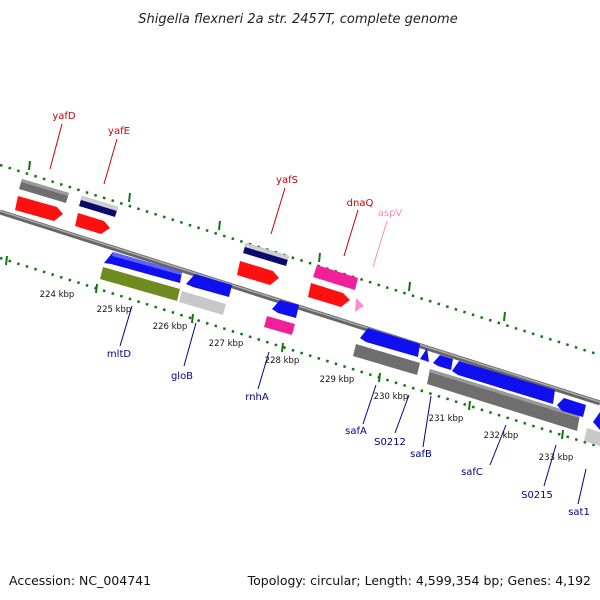  What do you see at coordinates (337, 380) in the screenshot?
I see `scale-label-229: 229 kbp` at bounding box center [337, 380].